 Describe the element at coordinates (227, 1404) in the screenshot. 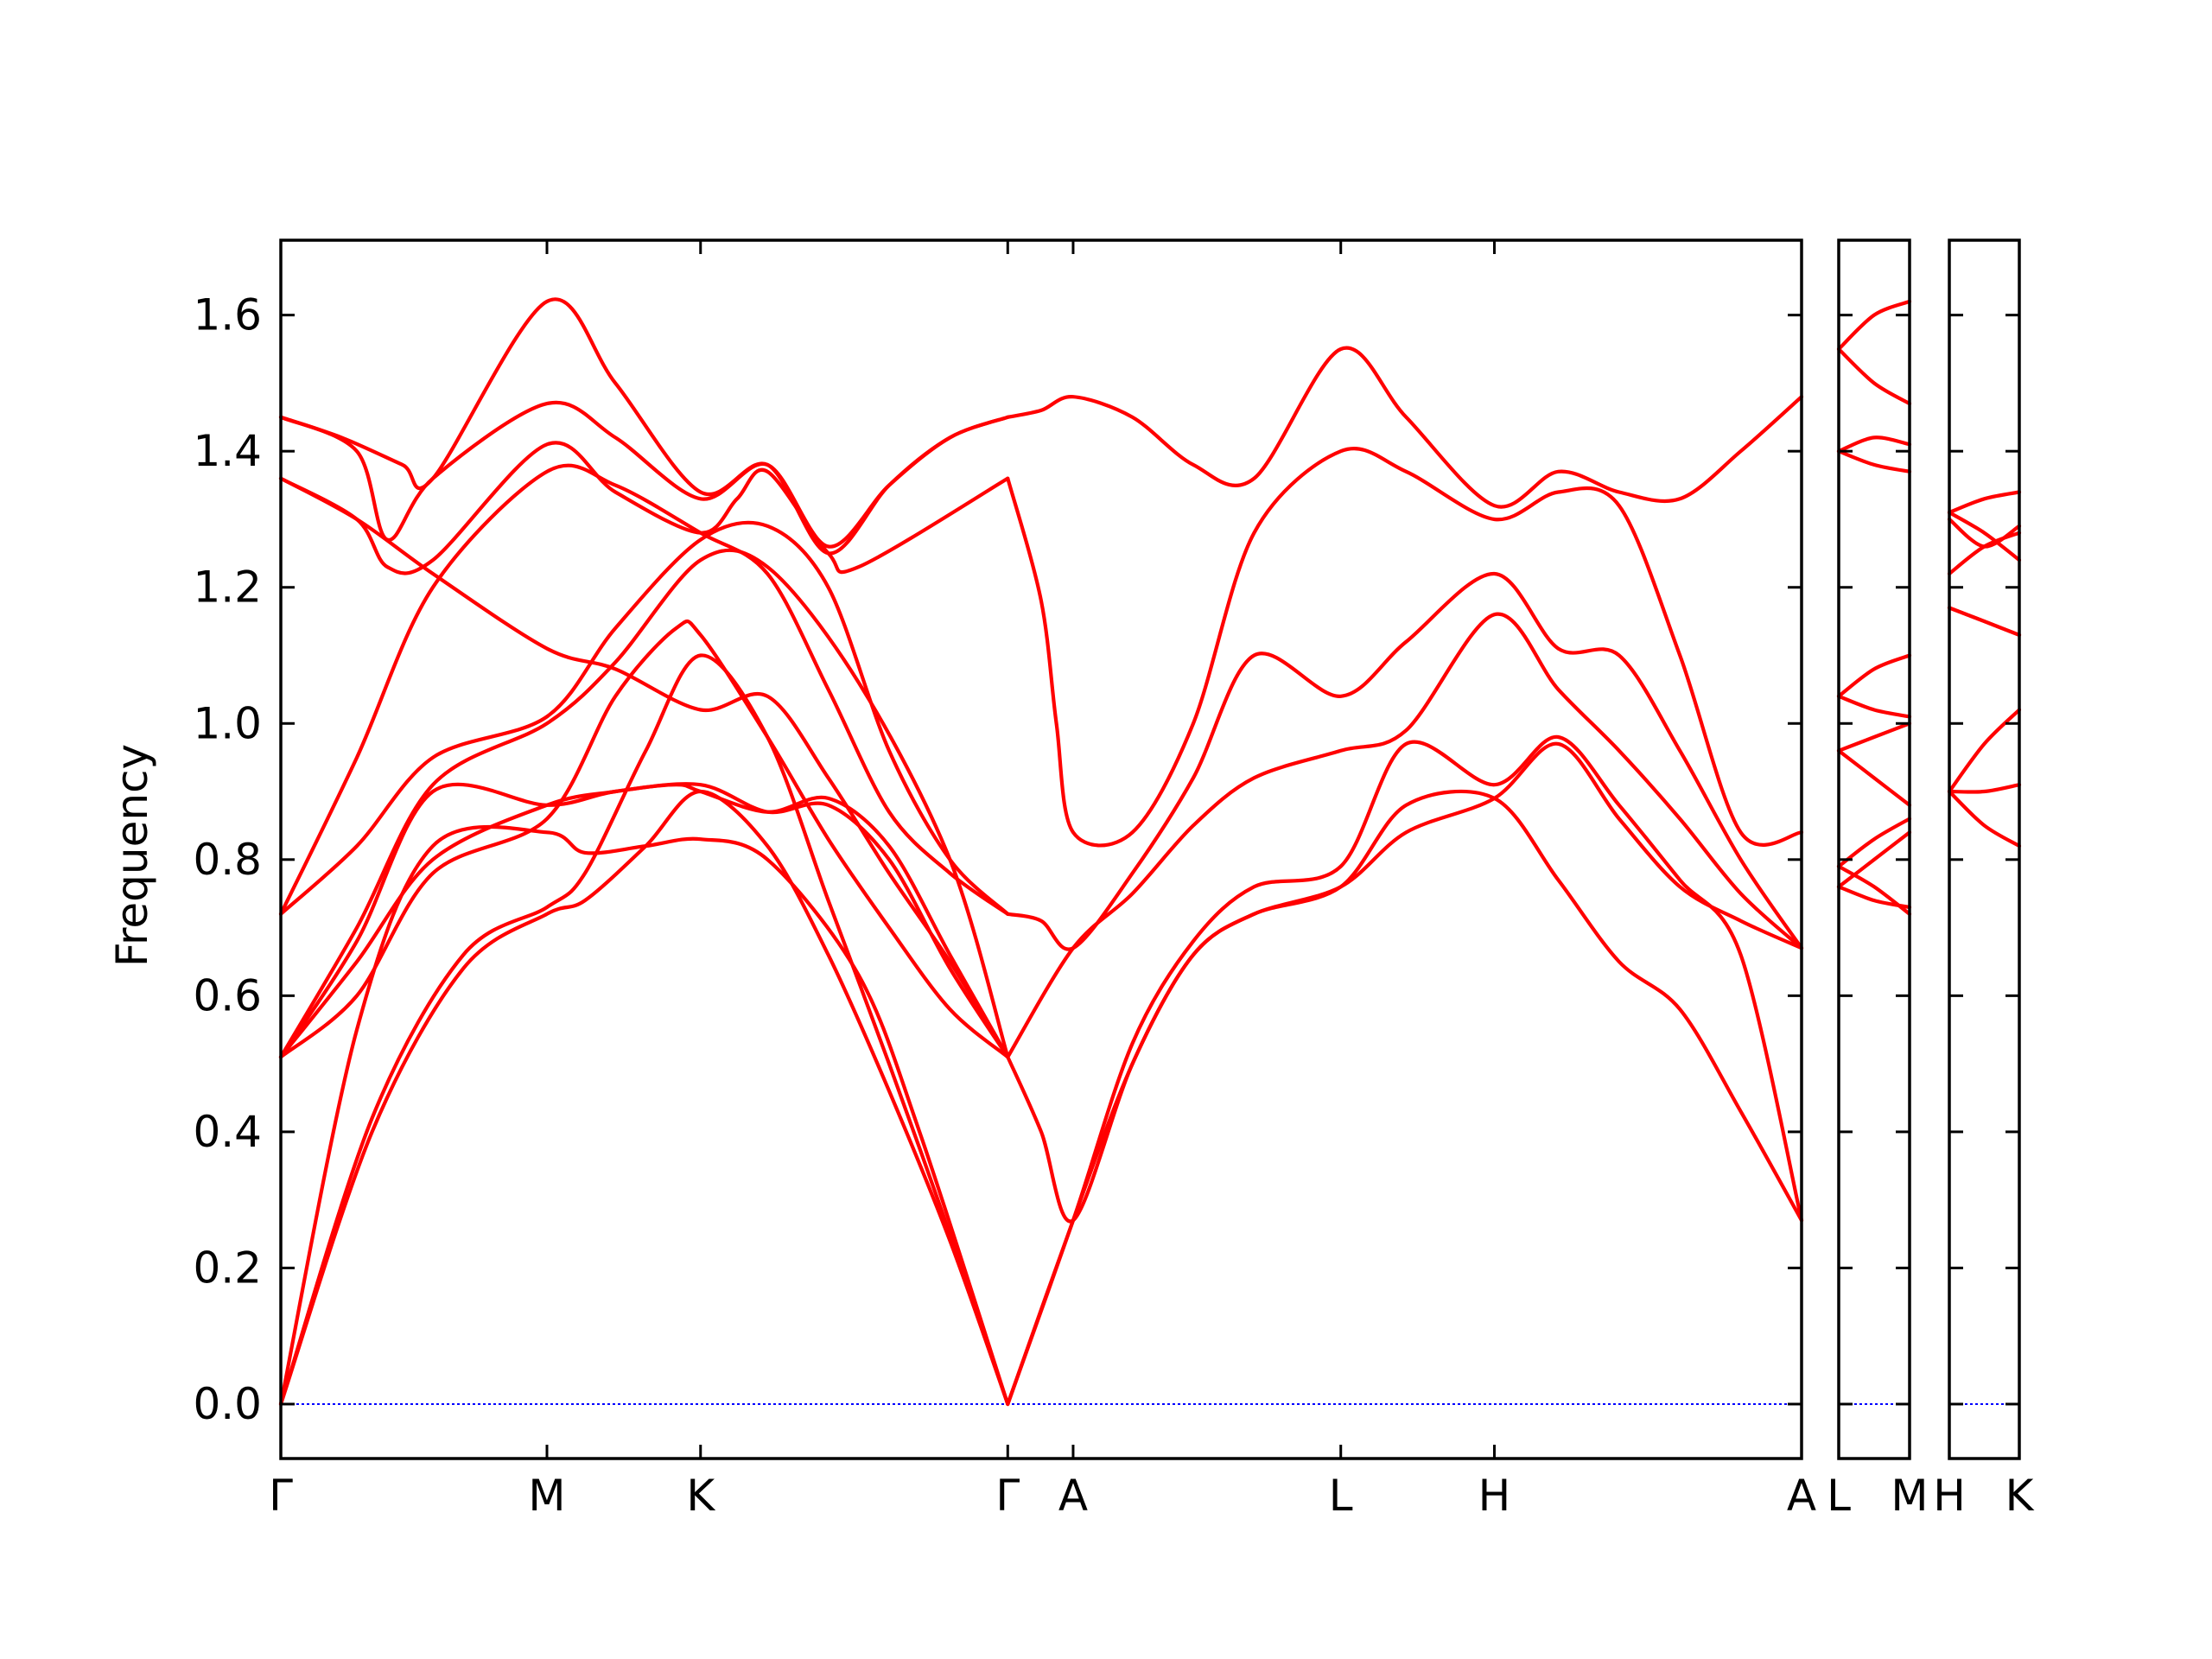

I see `y-tick-label-0: 0.0` at that location.